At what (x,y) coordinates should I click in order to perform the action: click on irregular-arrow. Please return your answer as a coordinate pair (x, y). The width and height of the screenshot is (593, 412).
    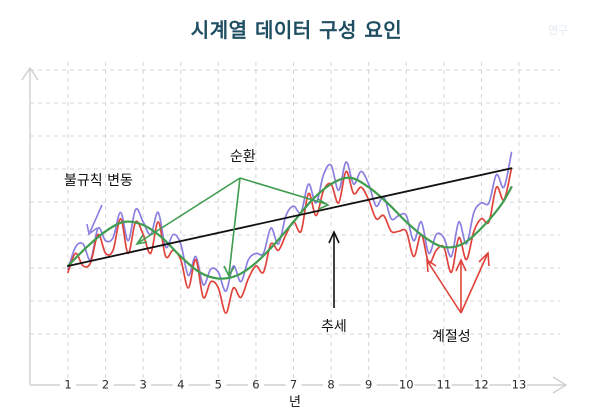
    Looking at the image, I should click on (94, 220).